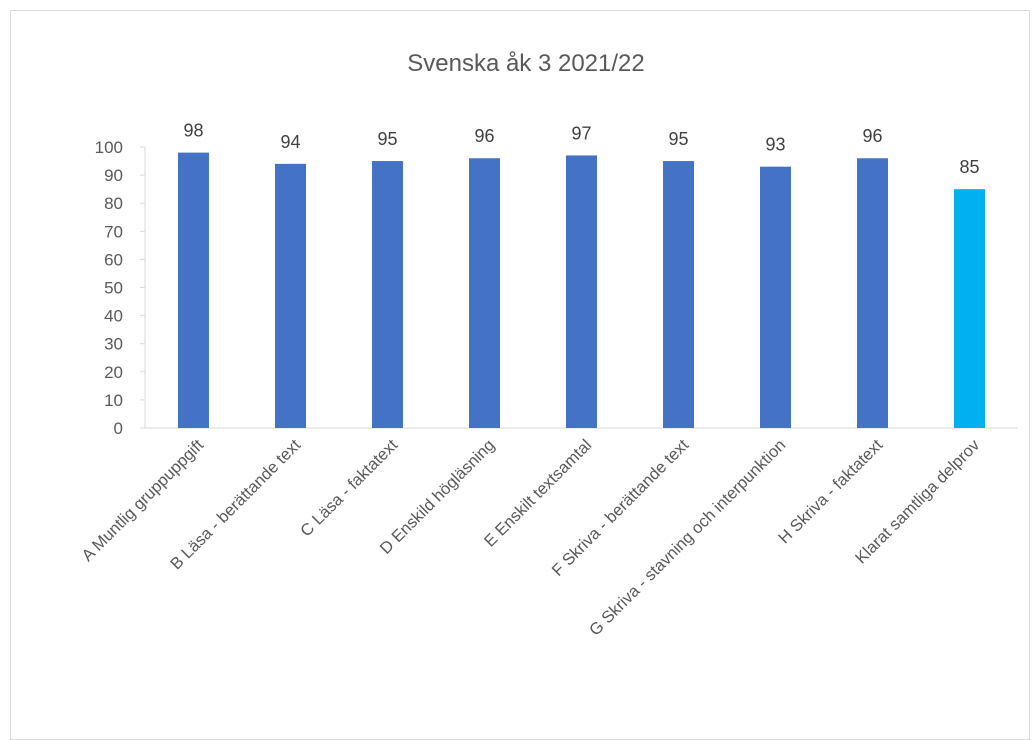 The image size is (1032, 740). I want to click on data-label: 97, so click(581, 133).